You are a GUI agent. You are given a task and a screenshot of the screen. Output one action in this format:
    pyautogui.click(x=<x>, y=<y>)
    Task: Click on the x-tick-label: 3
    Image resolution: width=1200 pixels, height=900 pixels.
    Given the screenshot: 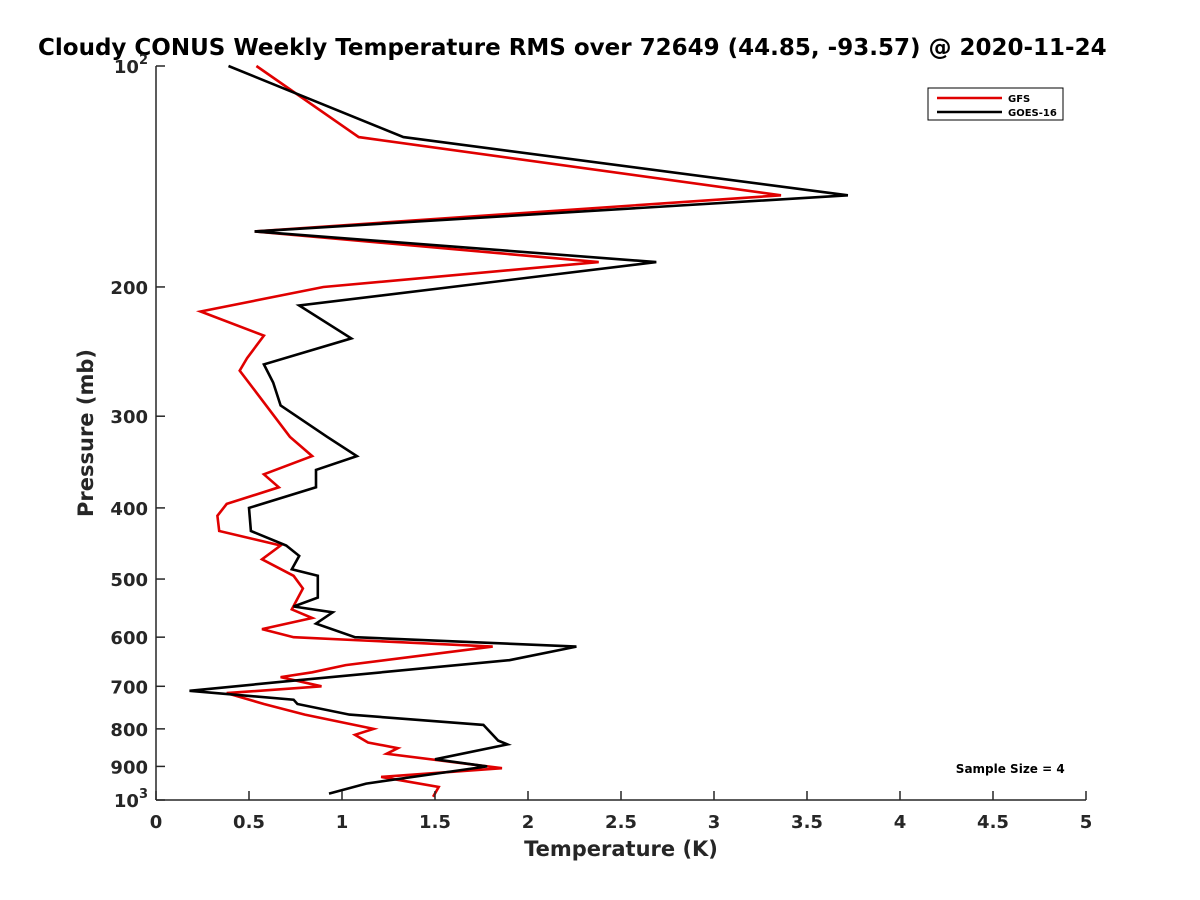 What is the action you would take?
    pyautogui.click(x=714, y=822)
    